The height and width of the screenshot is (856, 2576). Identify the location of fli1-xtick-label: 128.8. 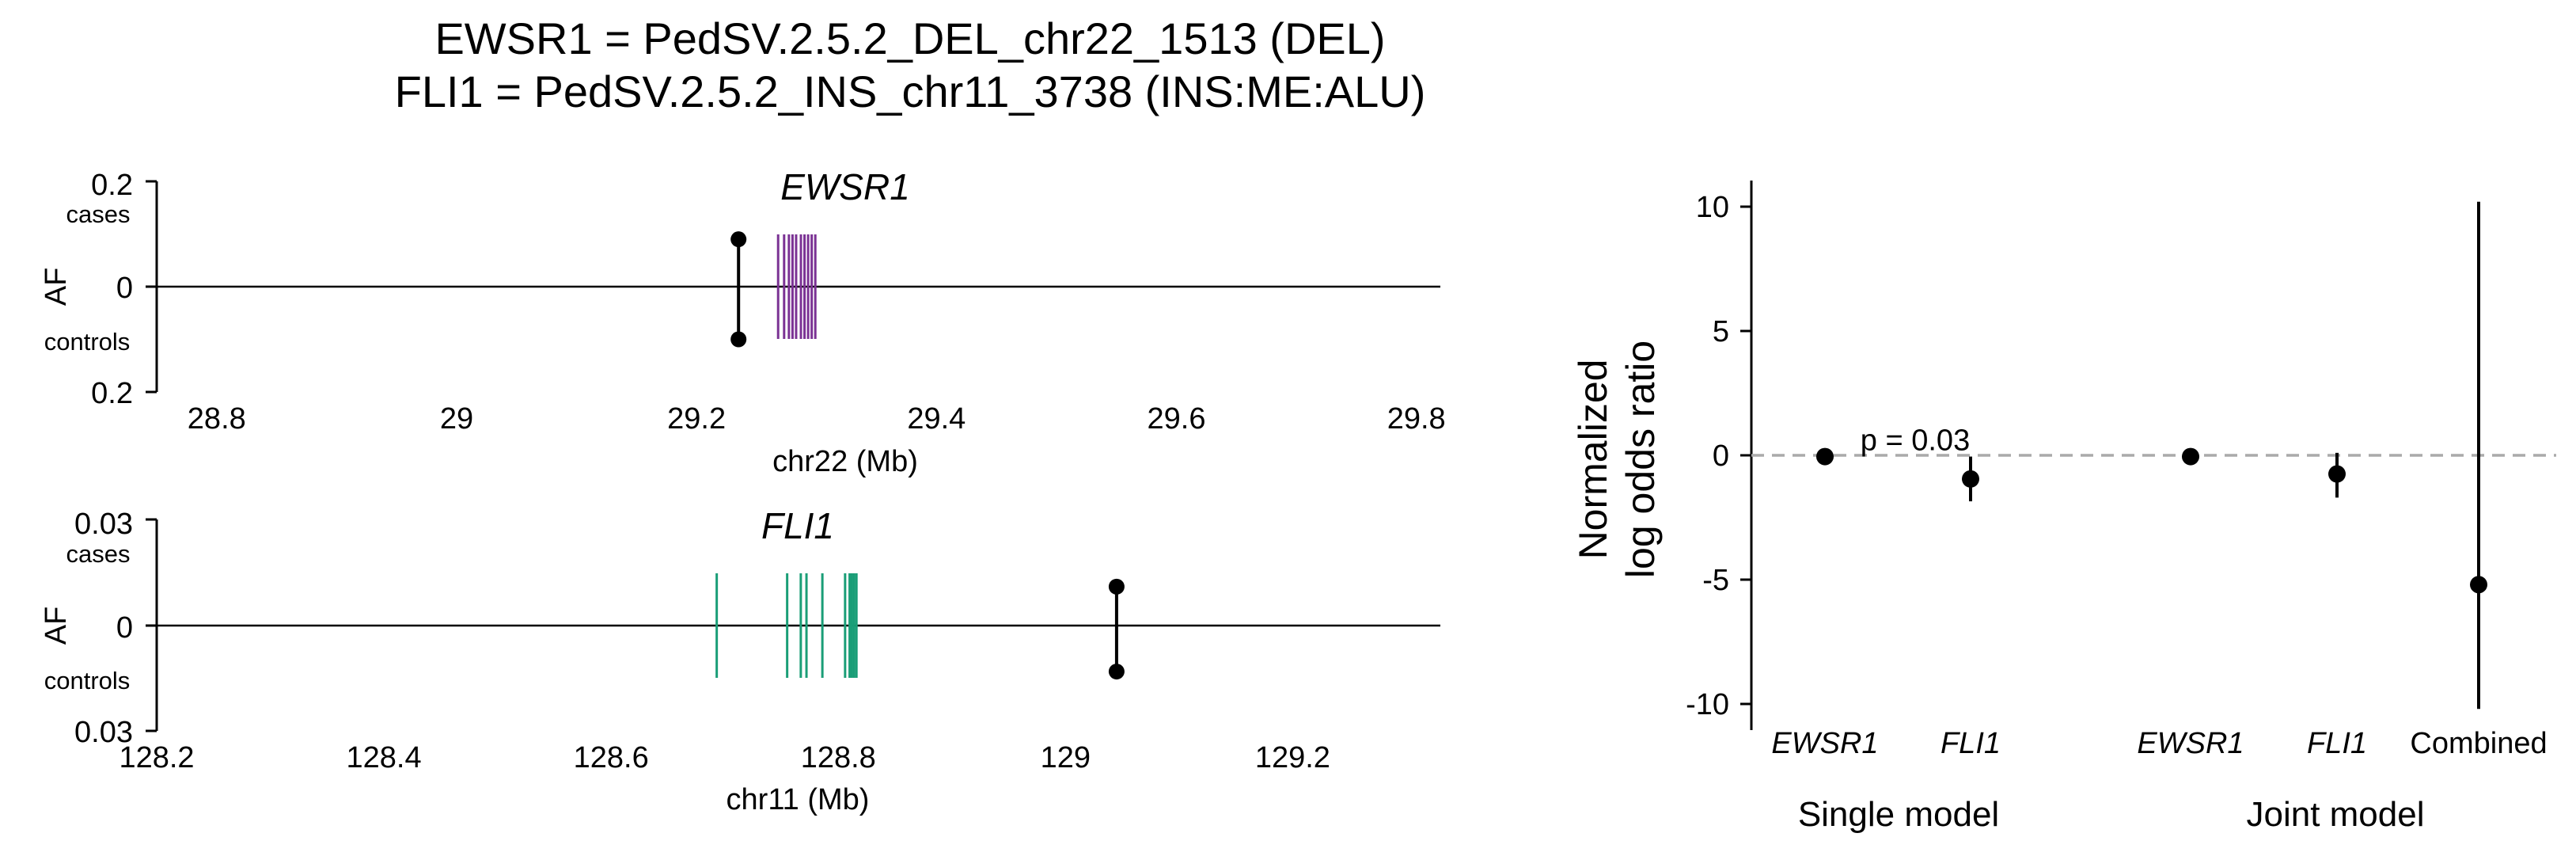
(838, 757).